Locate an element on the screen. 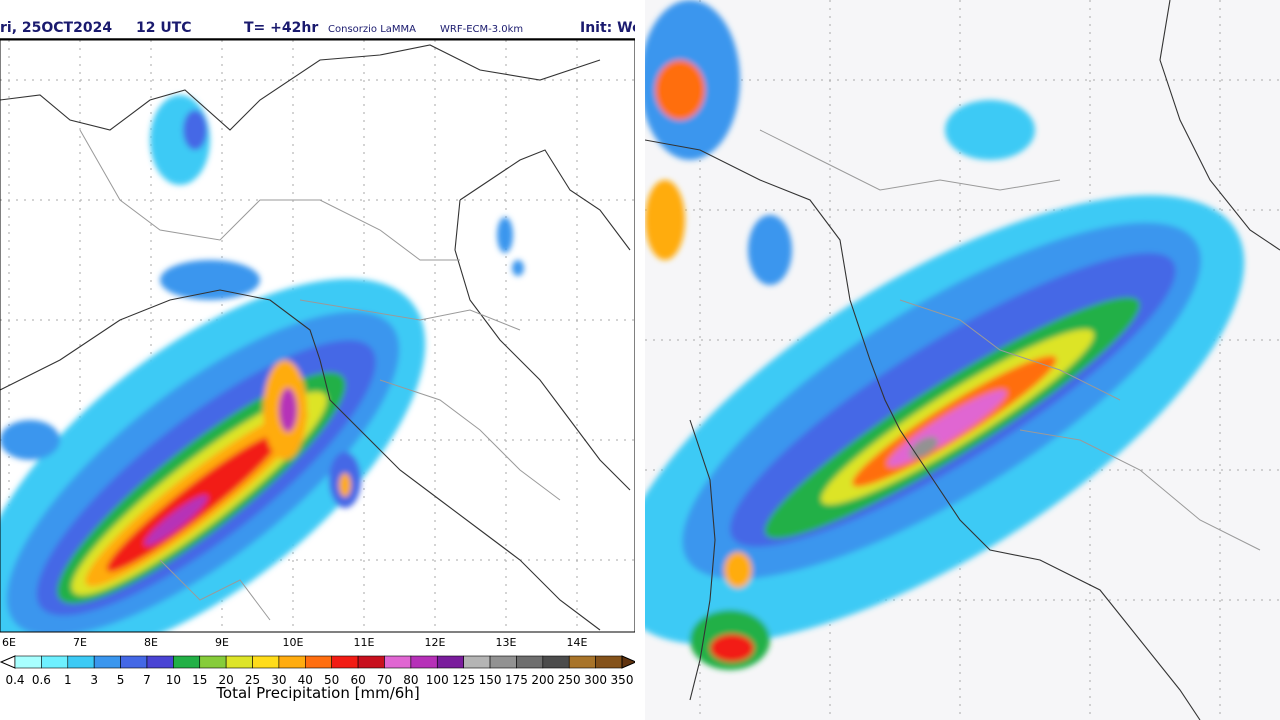  colorbar-label: 175 is located at coordinates (516, 680).